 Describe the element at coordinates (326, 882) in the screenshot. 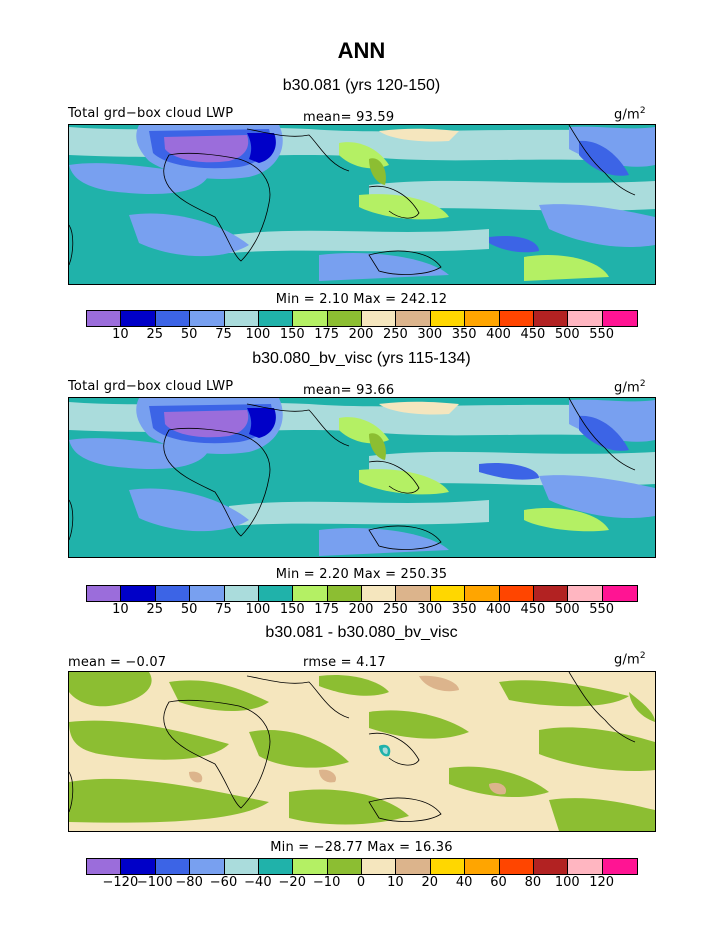

I see `colorbar-tick-label: −10` at that location.